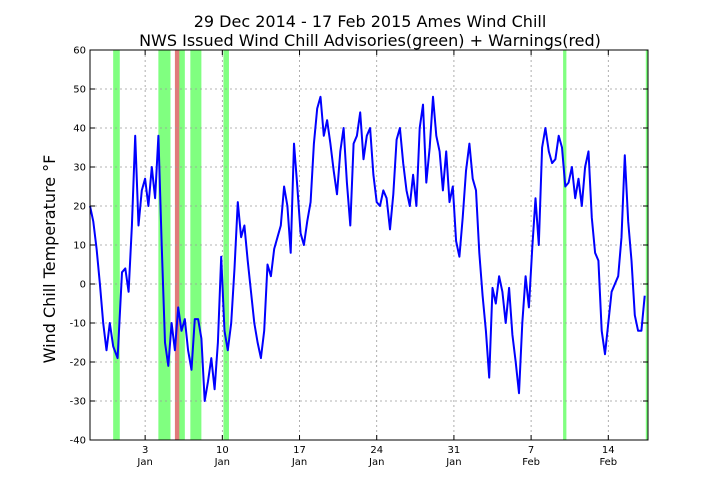 The height and width of the screenshot is (504, 720). What do you see at coordinates (78, 363) in the screenshot?
I see `y-tick-label: -20` at bounding box center [78, 363].